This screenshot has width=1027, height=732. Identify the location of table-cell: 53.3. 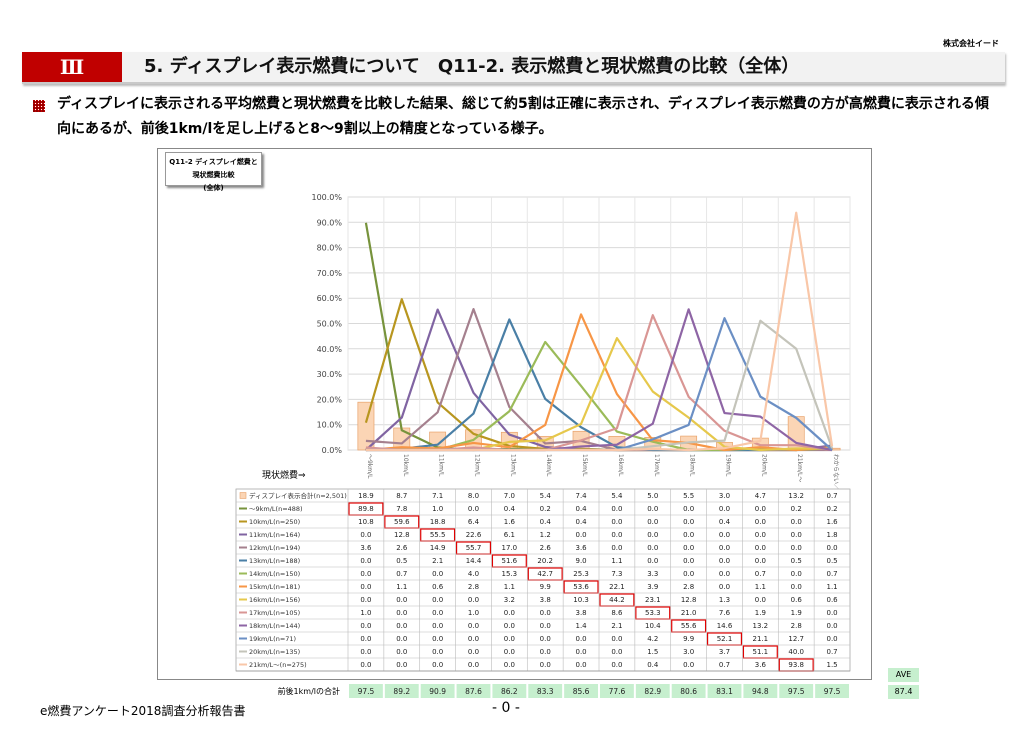
(653, 613).